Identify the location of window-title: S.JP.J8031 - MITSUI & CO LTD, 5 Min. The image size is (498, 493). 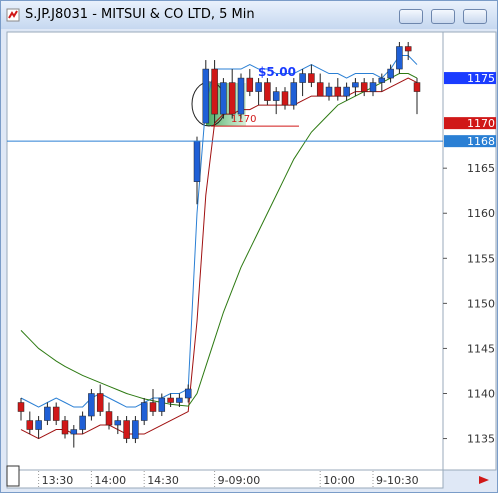
(140, 14).